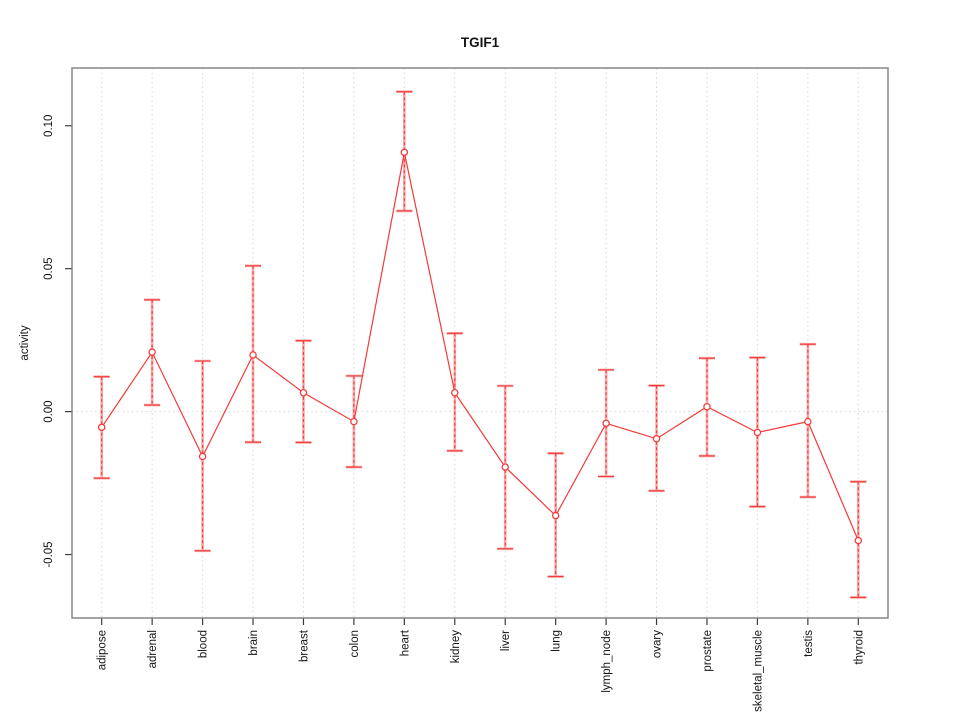 The height and width of the screenshot is (720, 960). What do you see at coordinates (202, 456) in the screenshot?
I see `data-point-blood` at bounding box center [202, 456].